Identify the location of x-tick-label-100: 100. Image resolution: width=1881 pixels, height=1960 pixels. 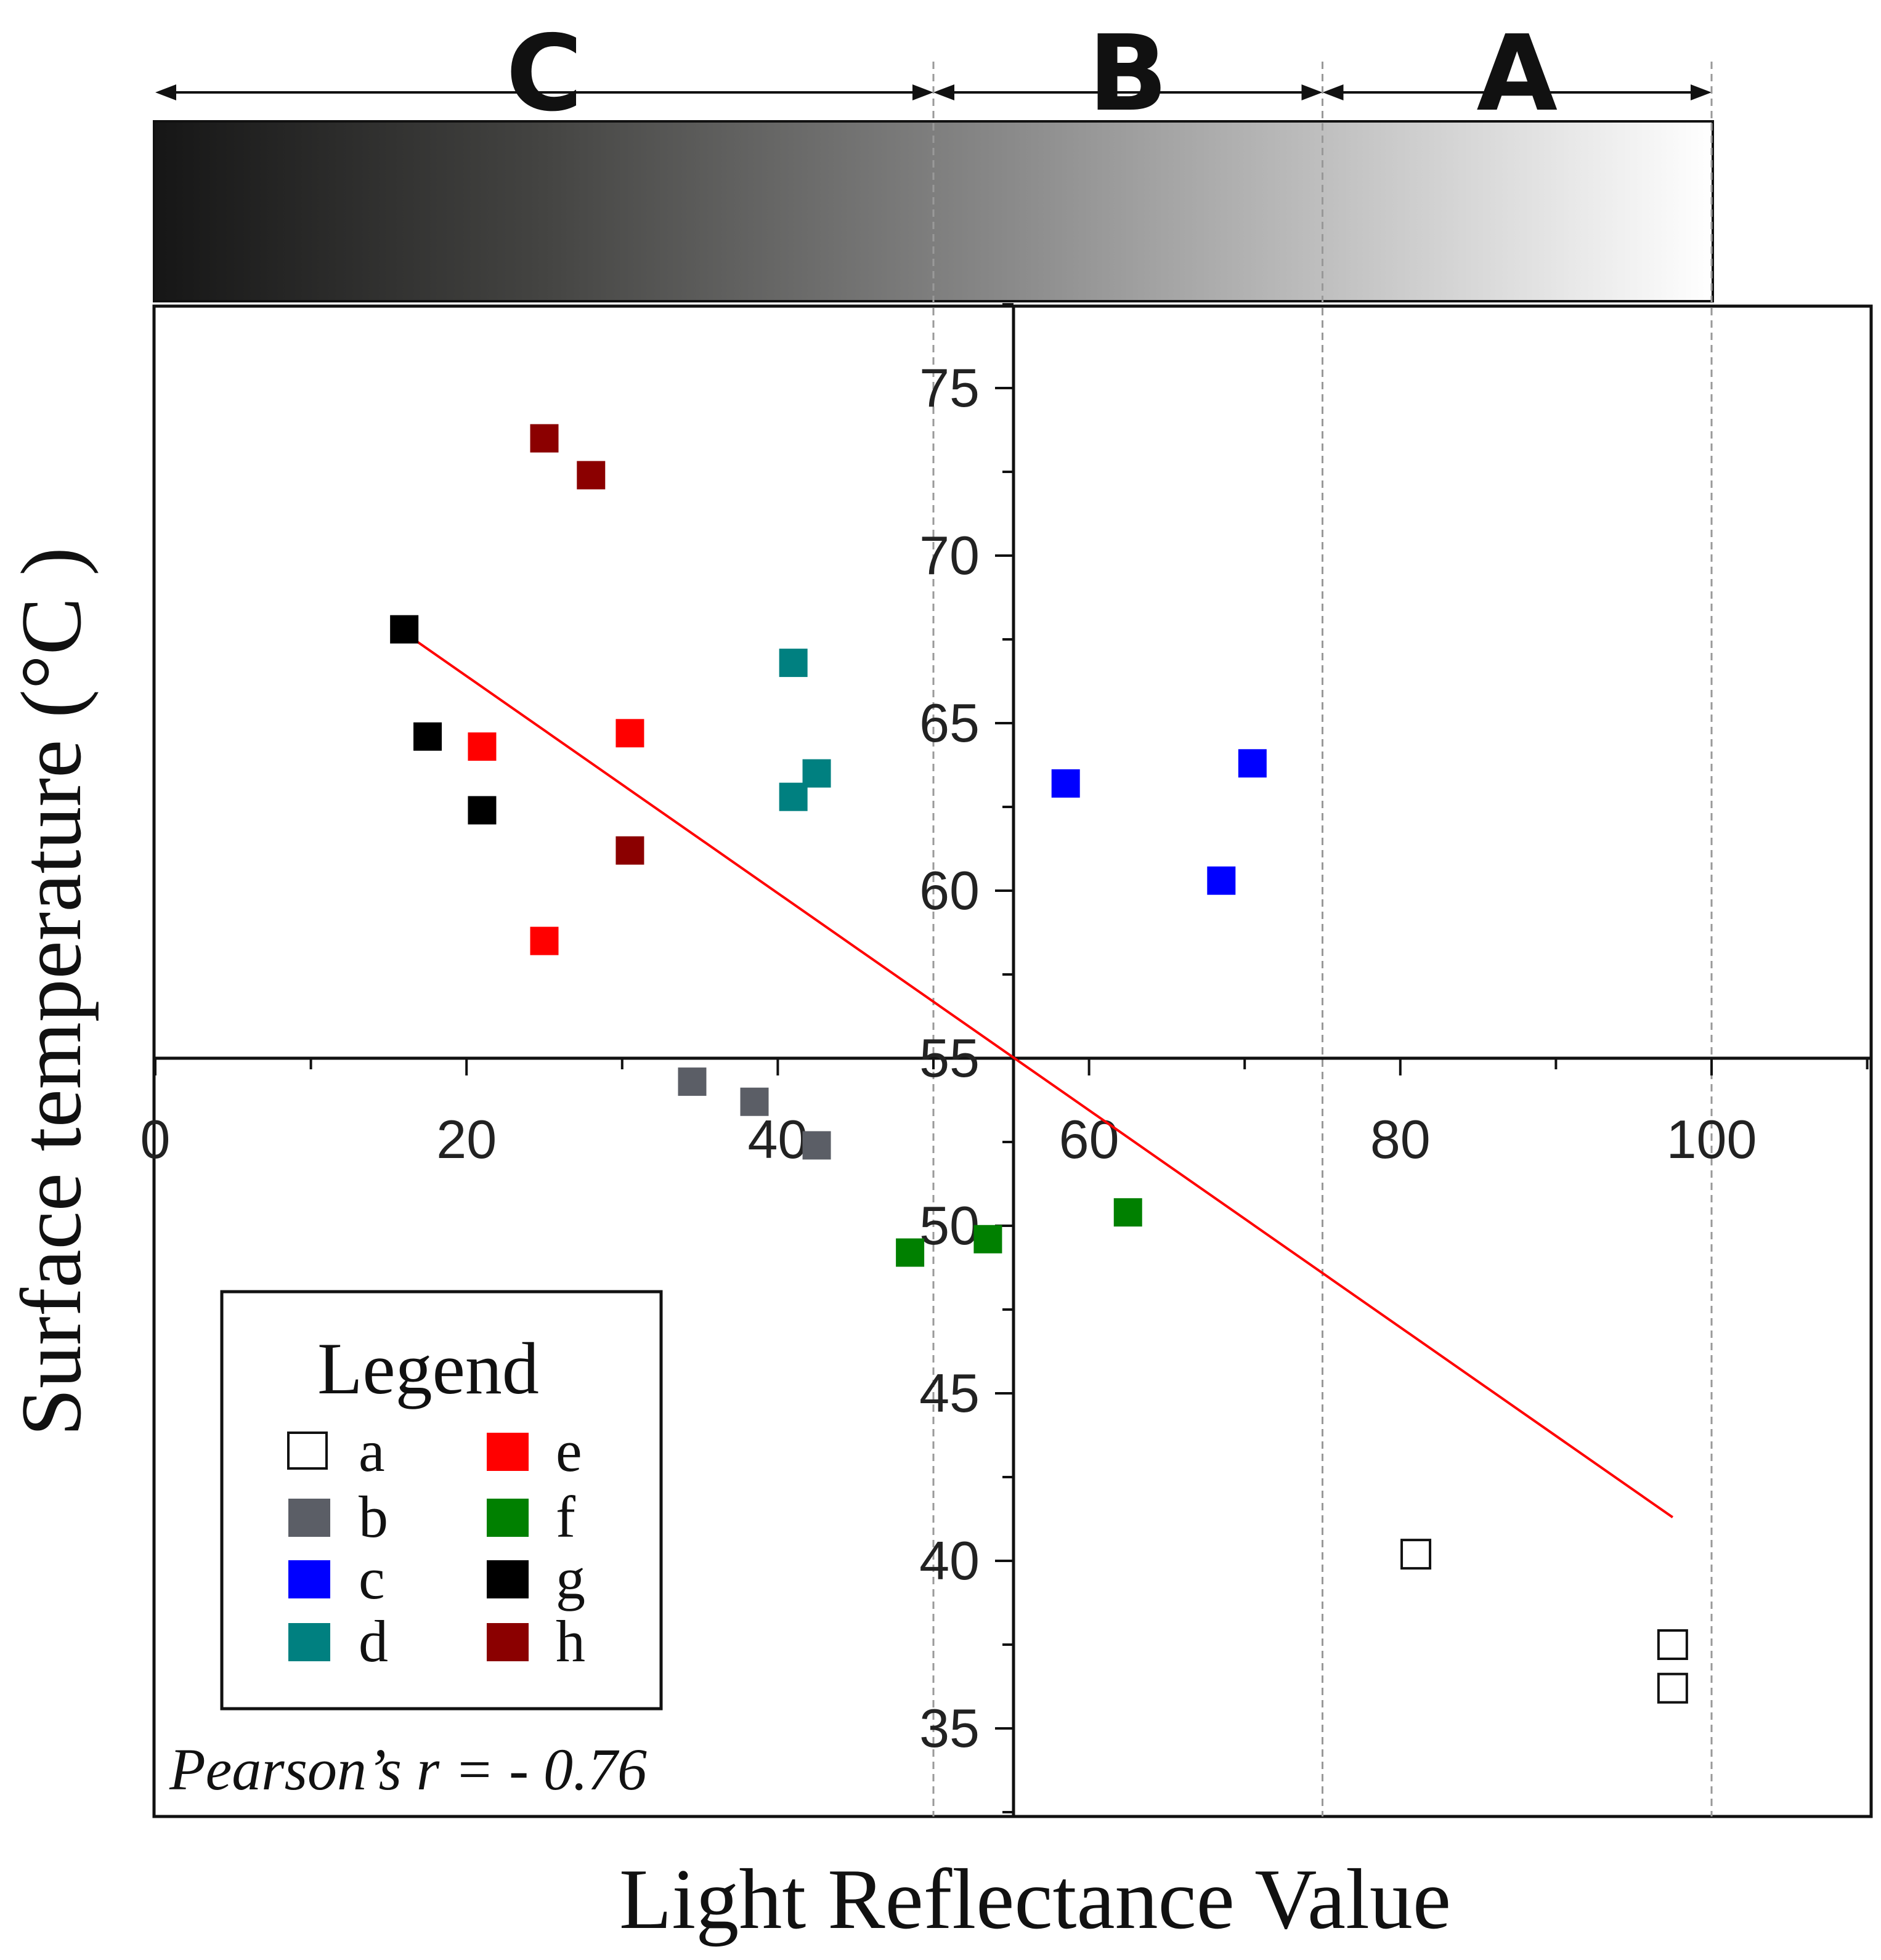
(1712, 1139).